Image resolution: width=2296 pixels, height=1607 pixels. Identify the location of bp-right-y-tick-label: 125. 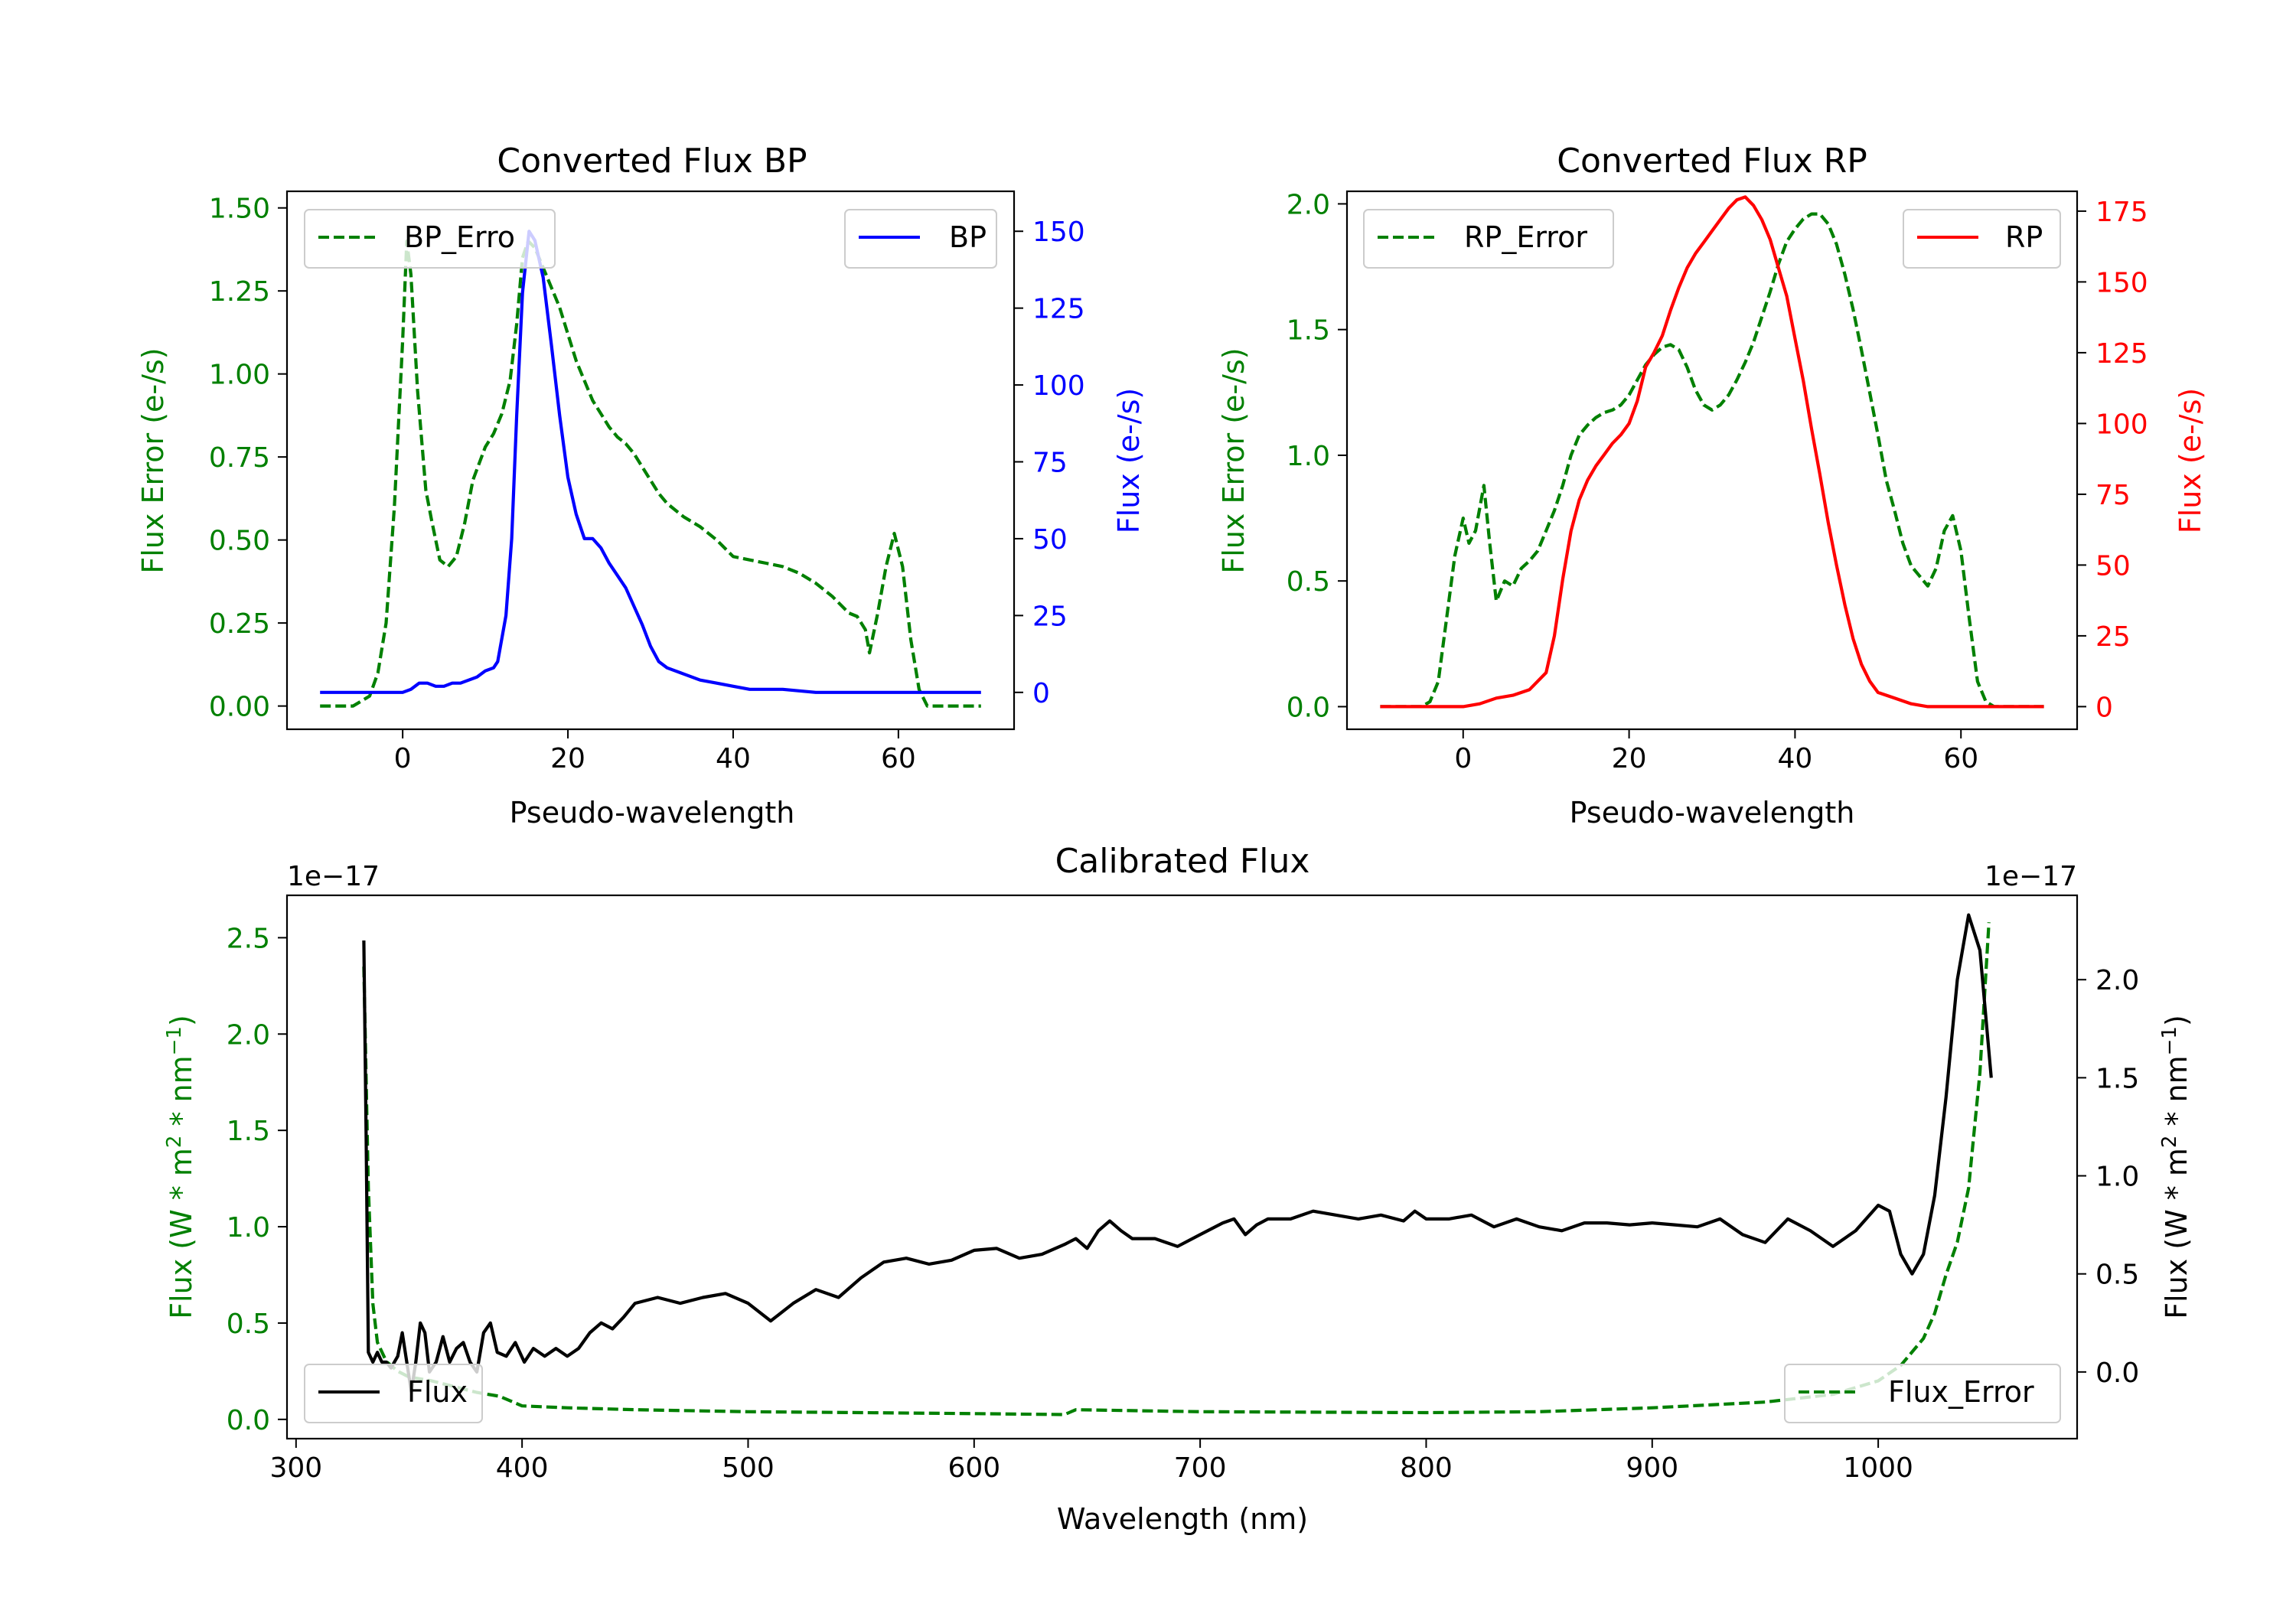
(1058, 309).